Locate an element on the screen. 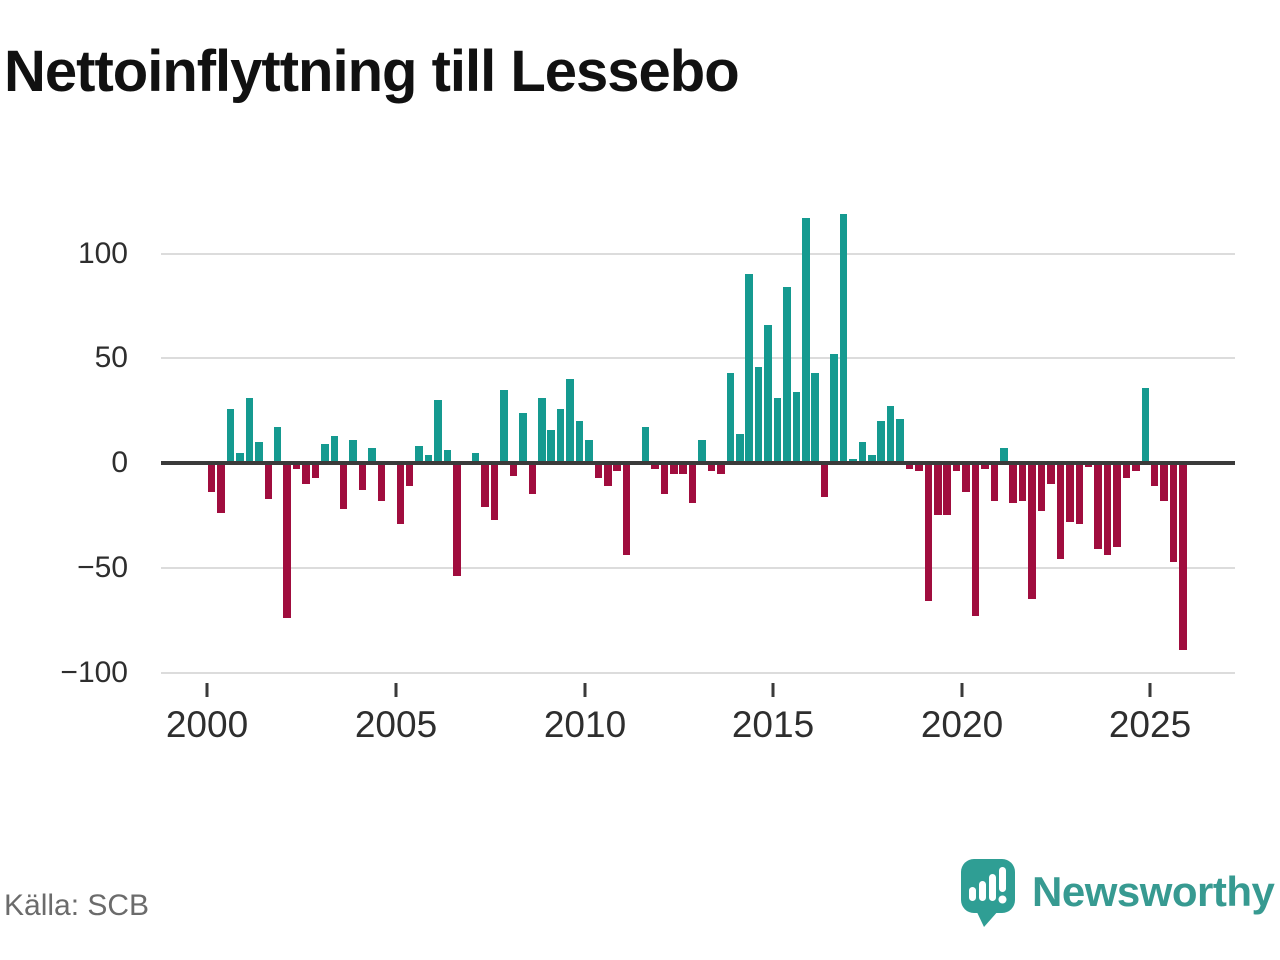 This screenshot has width=1280, height=960. bar-2001-Q3 is located at coordinates (268, 481).